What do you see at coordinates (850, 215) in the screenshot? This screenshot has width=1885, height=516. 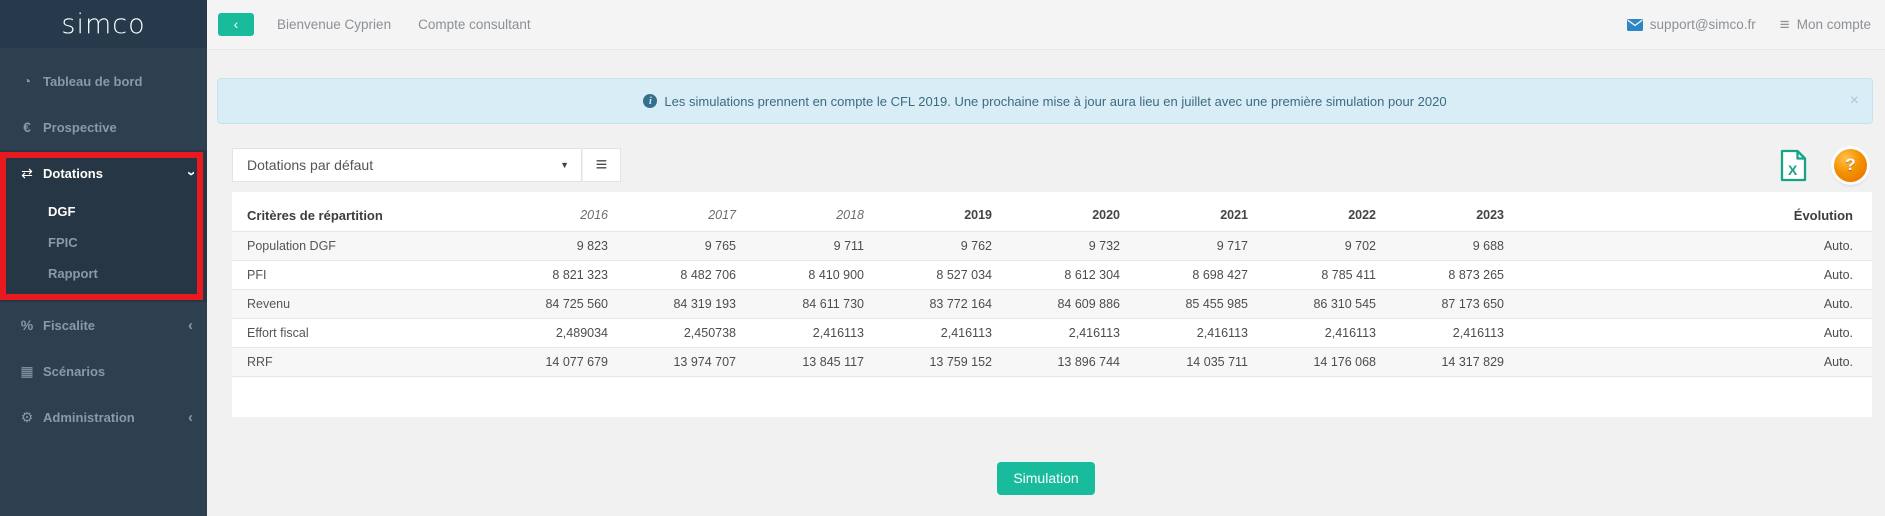 I see `year-header-2018: 2018` at bounding box center [850, 215].